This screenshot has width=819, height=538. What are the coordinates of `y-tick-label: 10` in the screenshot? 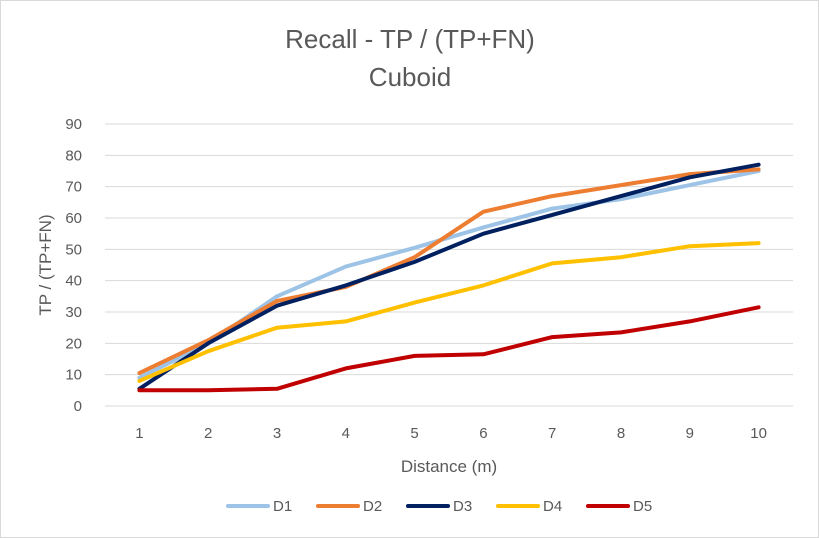 It's located at (73, 375).